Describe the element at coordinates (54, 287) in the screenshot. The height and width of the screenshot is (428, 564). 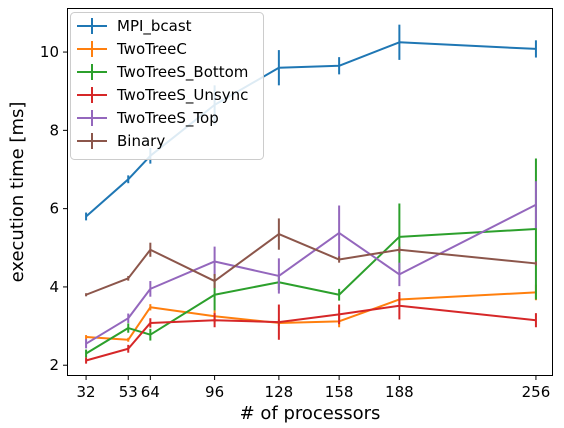
I see `y-tick-label: 4` at that location.